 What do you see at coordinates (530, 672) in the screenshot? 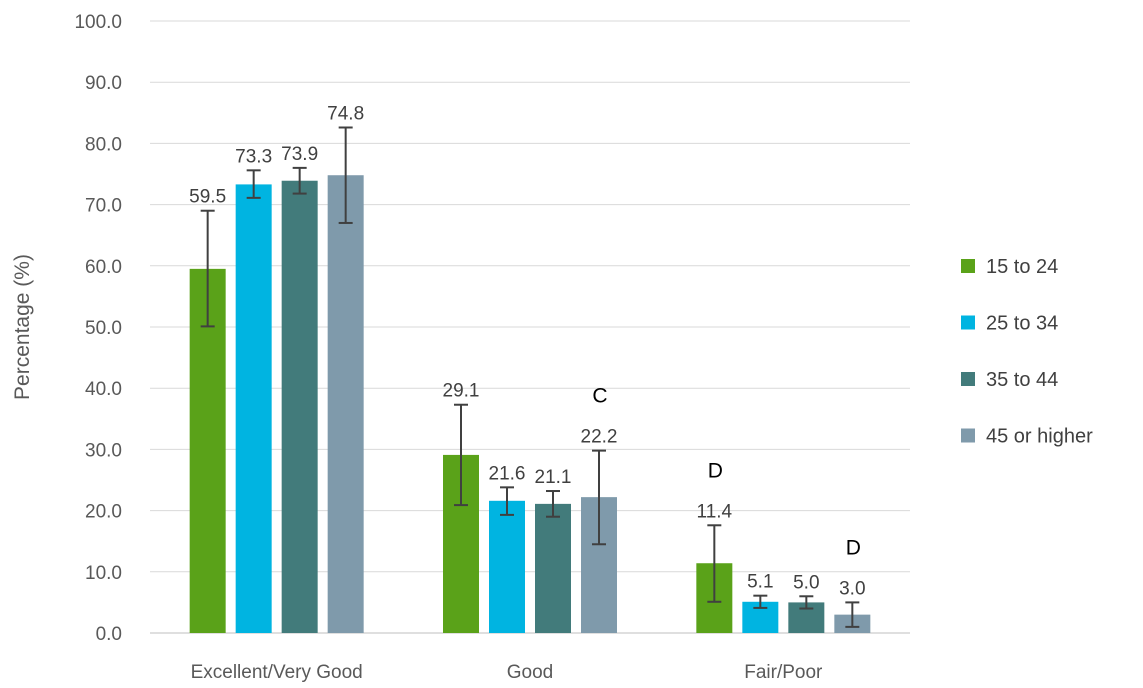
I see `x-tick-label: Good` at bounding box center [530, 672].